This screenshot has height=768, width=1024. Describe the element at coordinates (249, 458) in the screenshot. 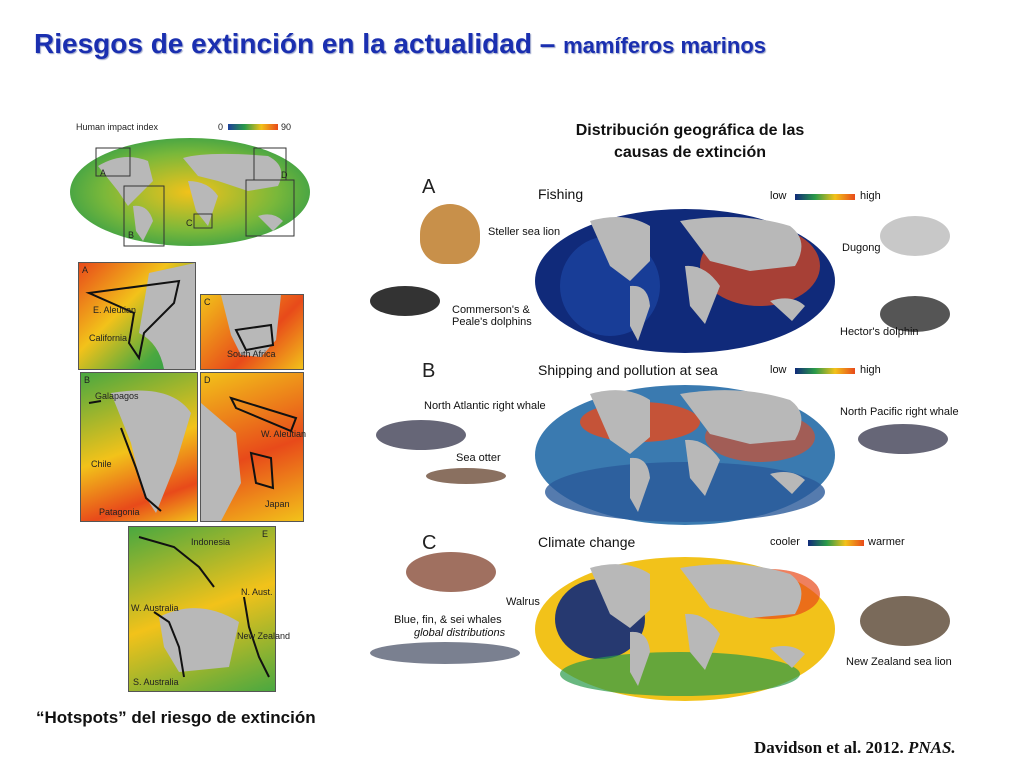

I see `inset-d-outline` at that location.